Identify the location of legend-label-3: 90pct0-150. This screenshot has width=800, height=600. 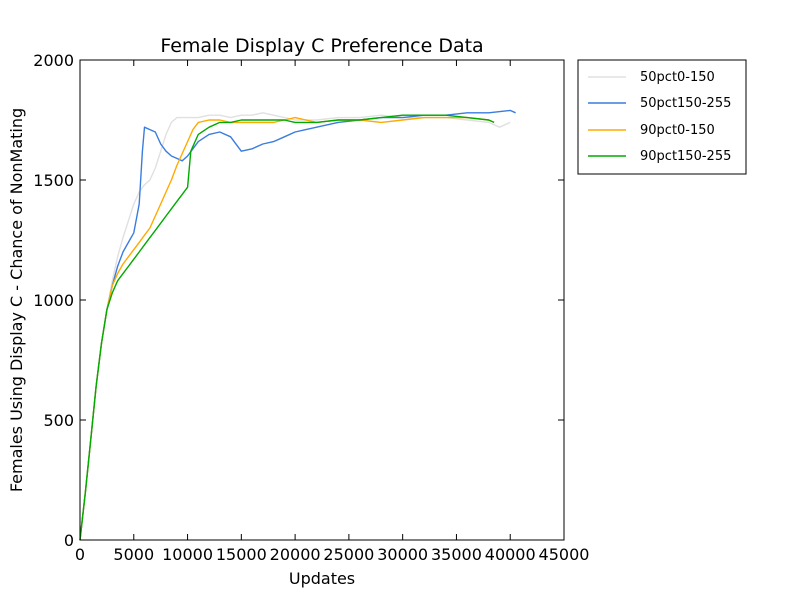
(677, 130).